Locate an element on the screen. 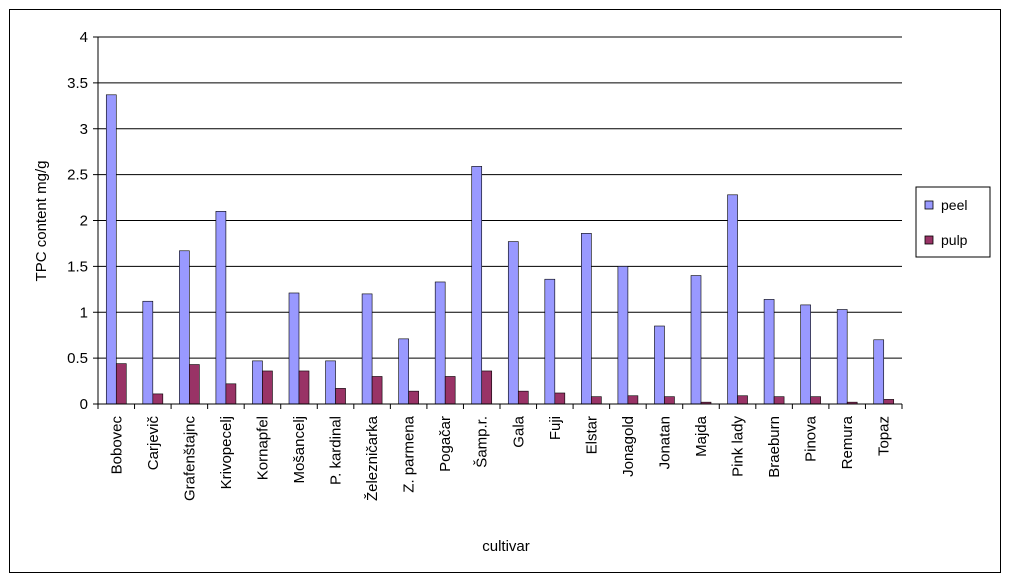  x-tick-label: Pogačar is located at coordinates (445, 444).